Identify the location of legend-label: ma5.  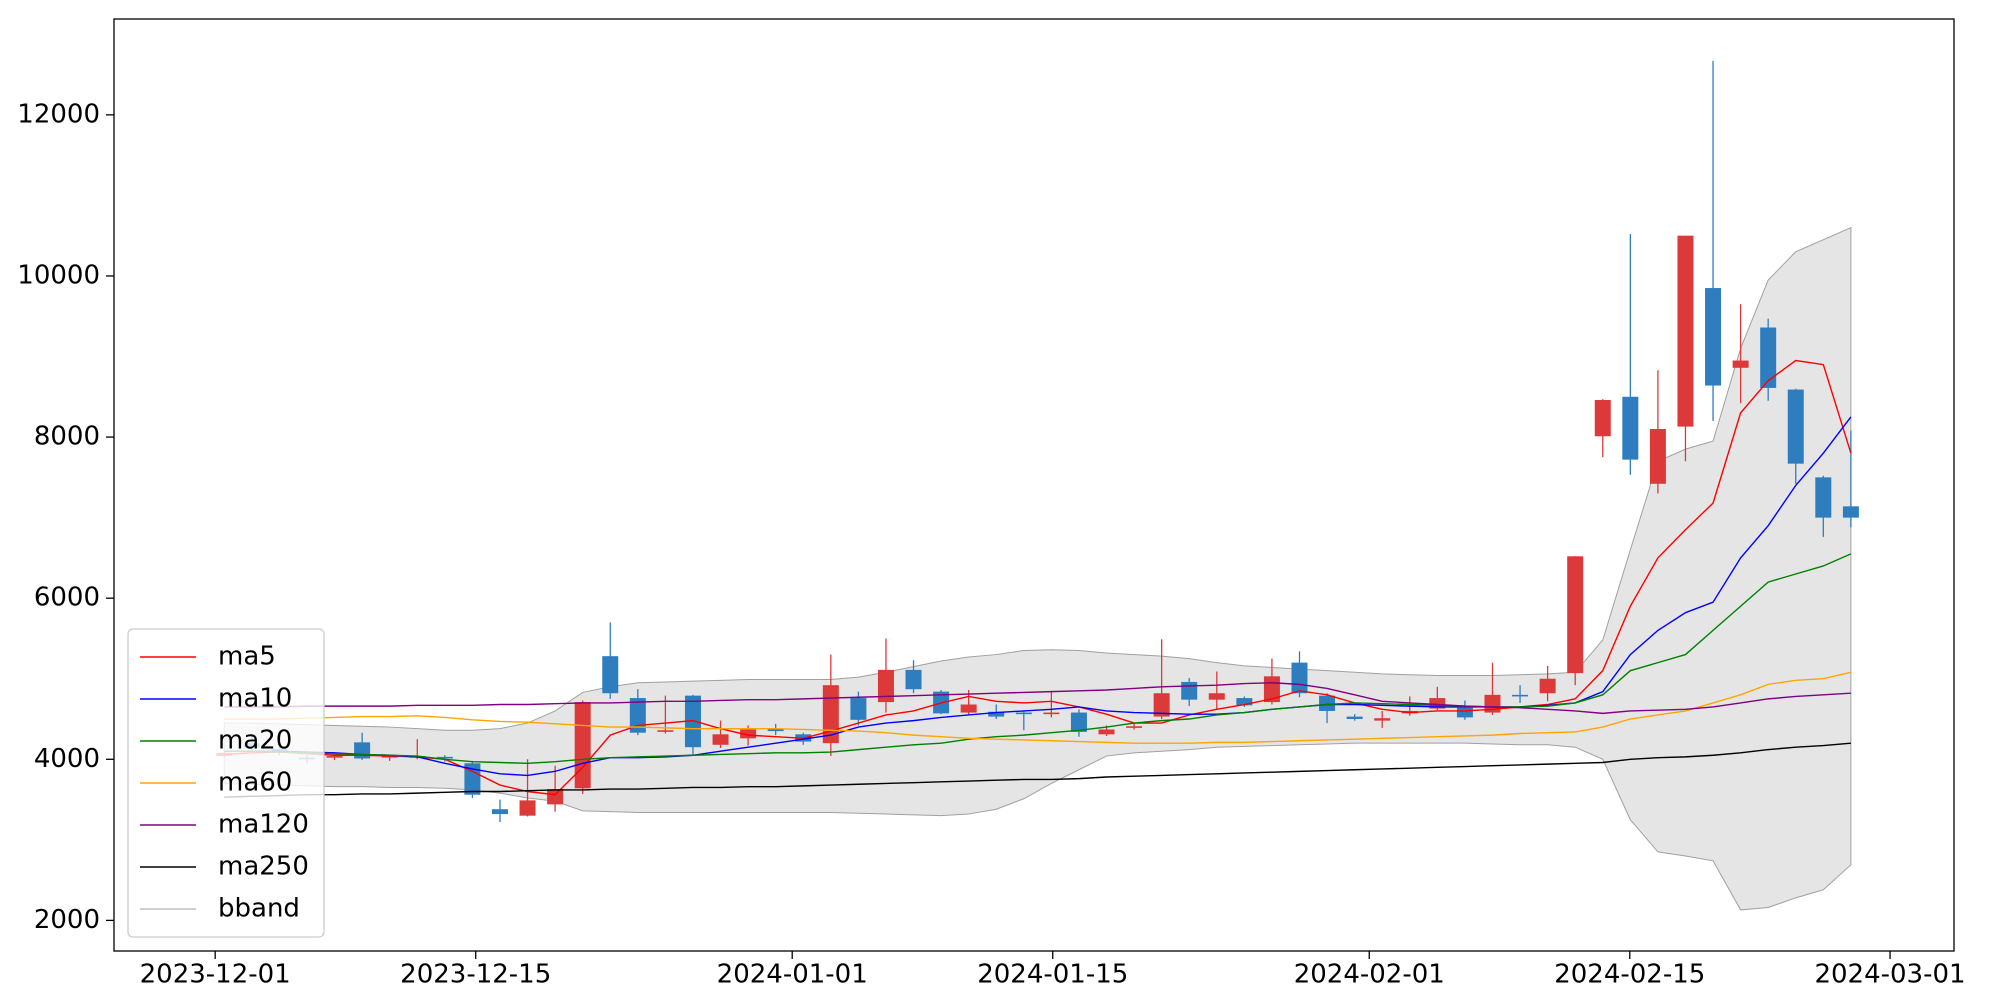
(247, 657).